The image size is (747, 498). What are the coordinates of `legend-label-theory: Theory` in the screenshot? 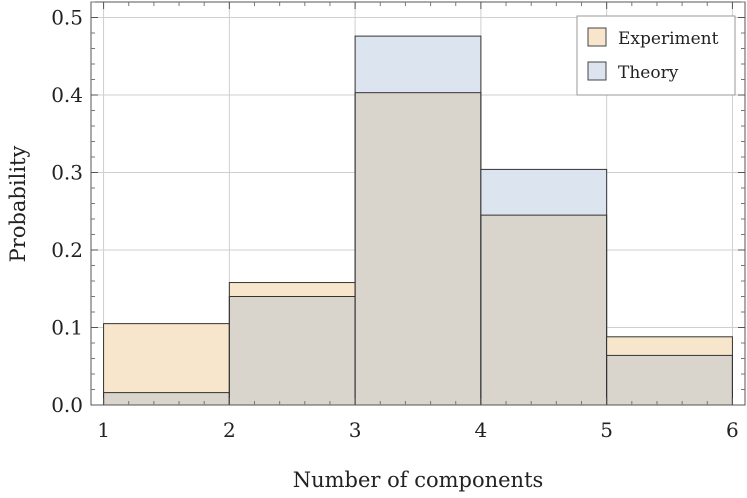 It's located at (648, 73).